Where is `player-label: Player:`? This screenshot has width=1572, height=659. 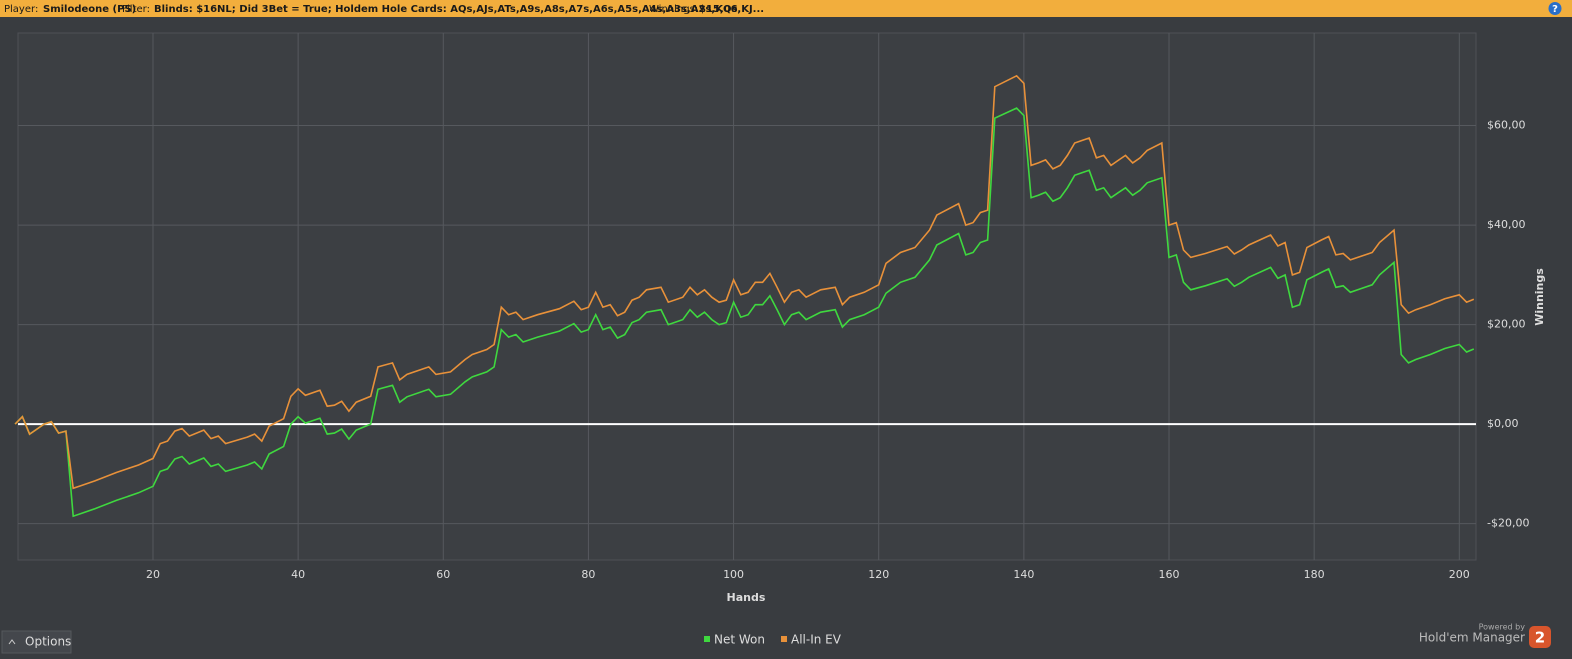 player-label: Player: is located at coordinates (21, 9).